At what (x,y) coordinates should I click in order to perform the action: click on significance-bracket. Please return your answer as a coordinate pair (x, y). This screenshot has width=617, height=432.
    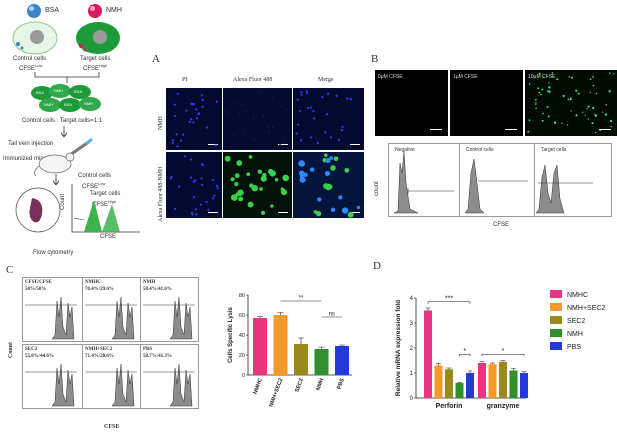
    Looking at the image, I should click on (503, 355).